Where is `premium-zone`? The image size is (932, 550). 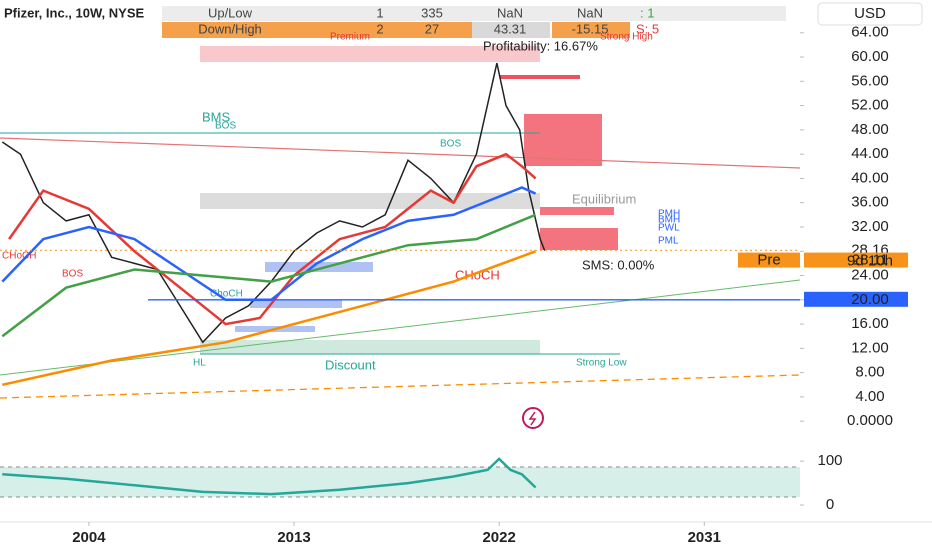 premium-zone is located at coordinates (370, 54).